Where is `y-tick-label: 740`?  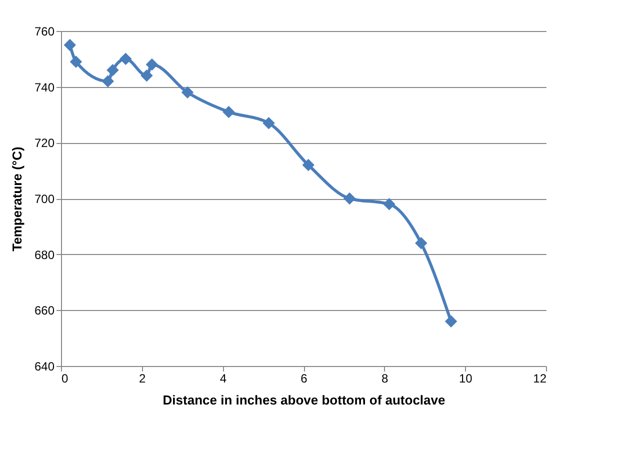 y-tick-label: 740 is located at coordinates (44, 87).